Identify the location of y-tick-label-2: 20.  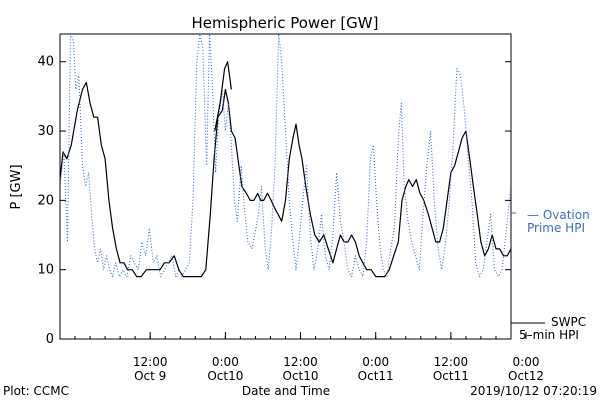
(45, 200).